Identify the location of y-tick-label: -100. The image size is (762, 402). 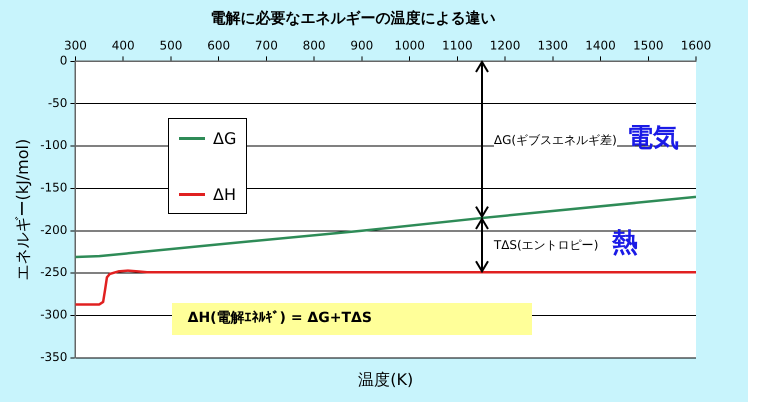
(54, 145).